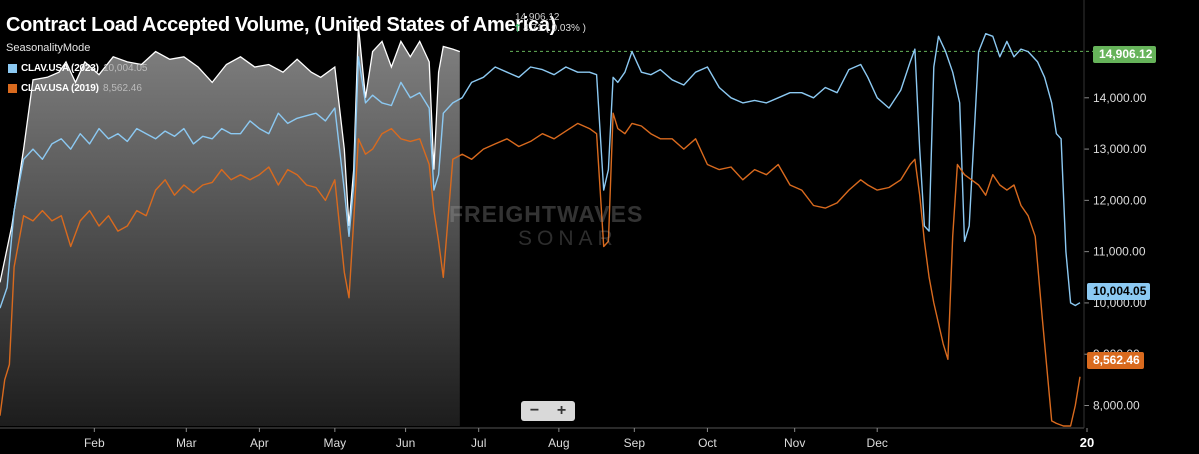 This screenshot has width=1199, height=454. I want to click on y-tick-label: 8,000.00, so click(1116, 405).